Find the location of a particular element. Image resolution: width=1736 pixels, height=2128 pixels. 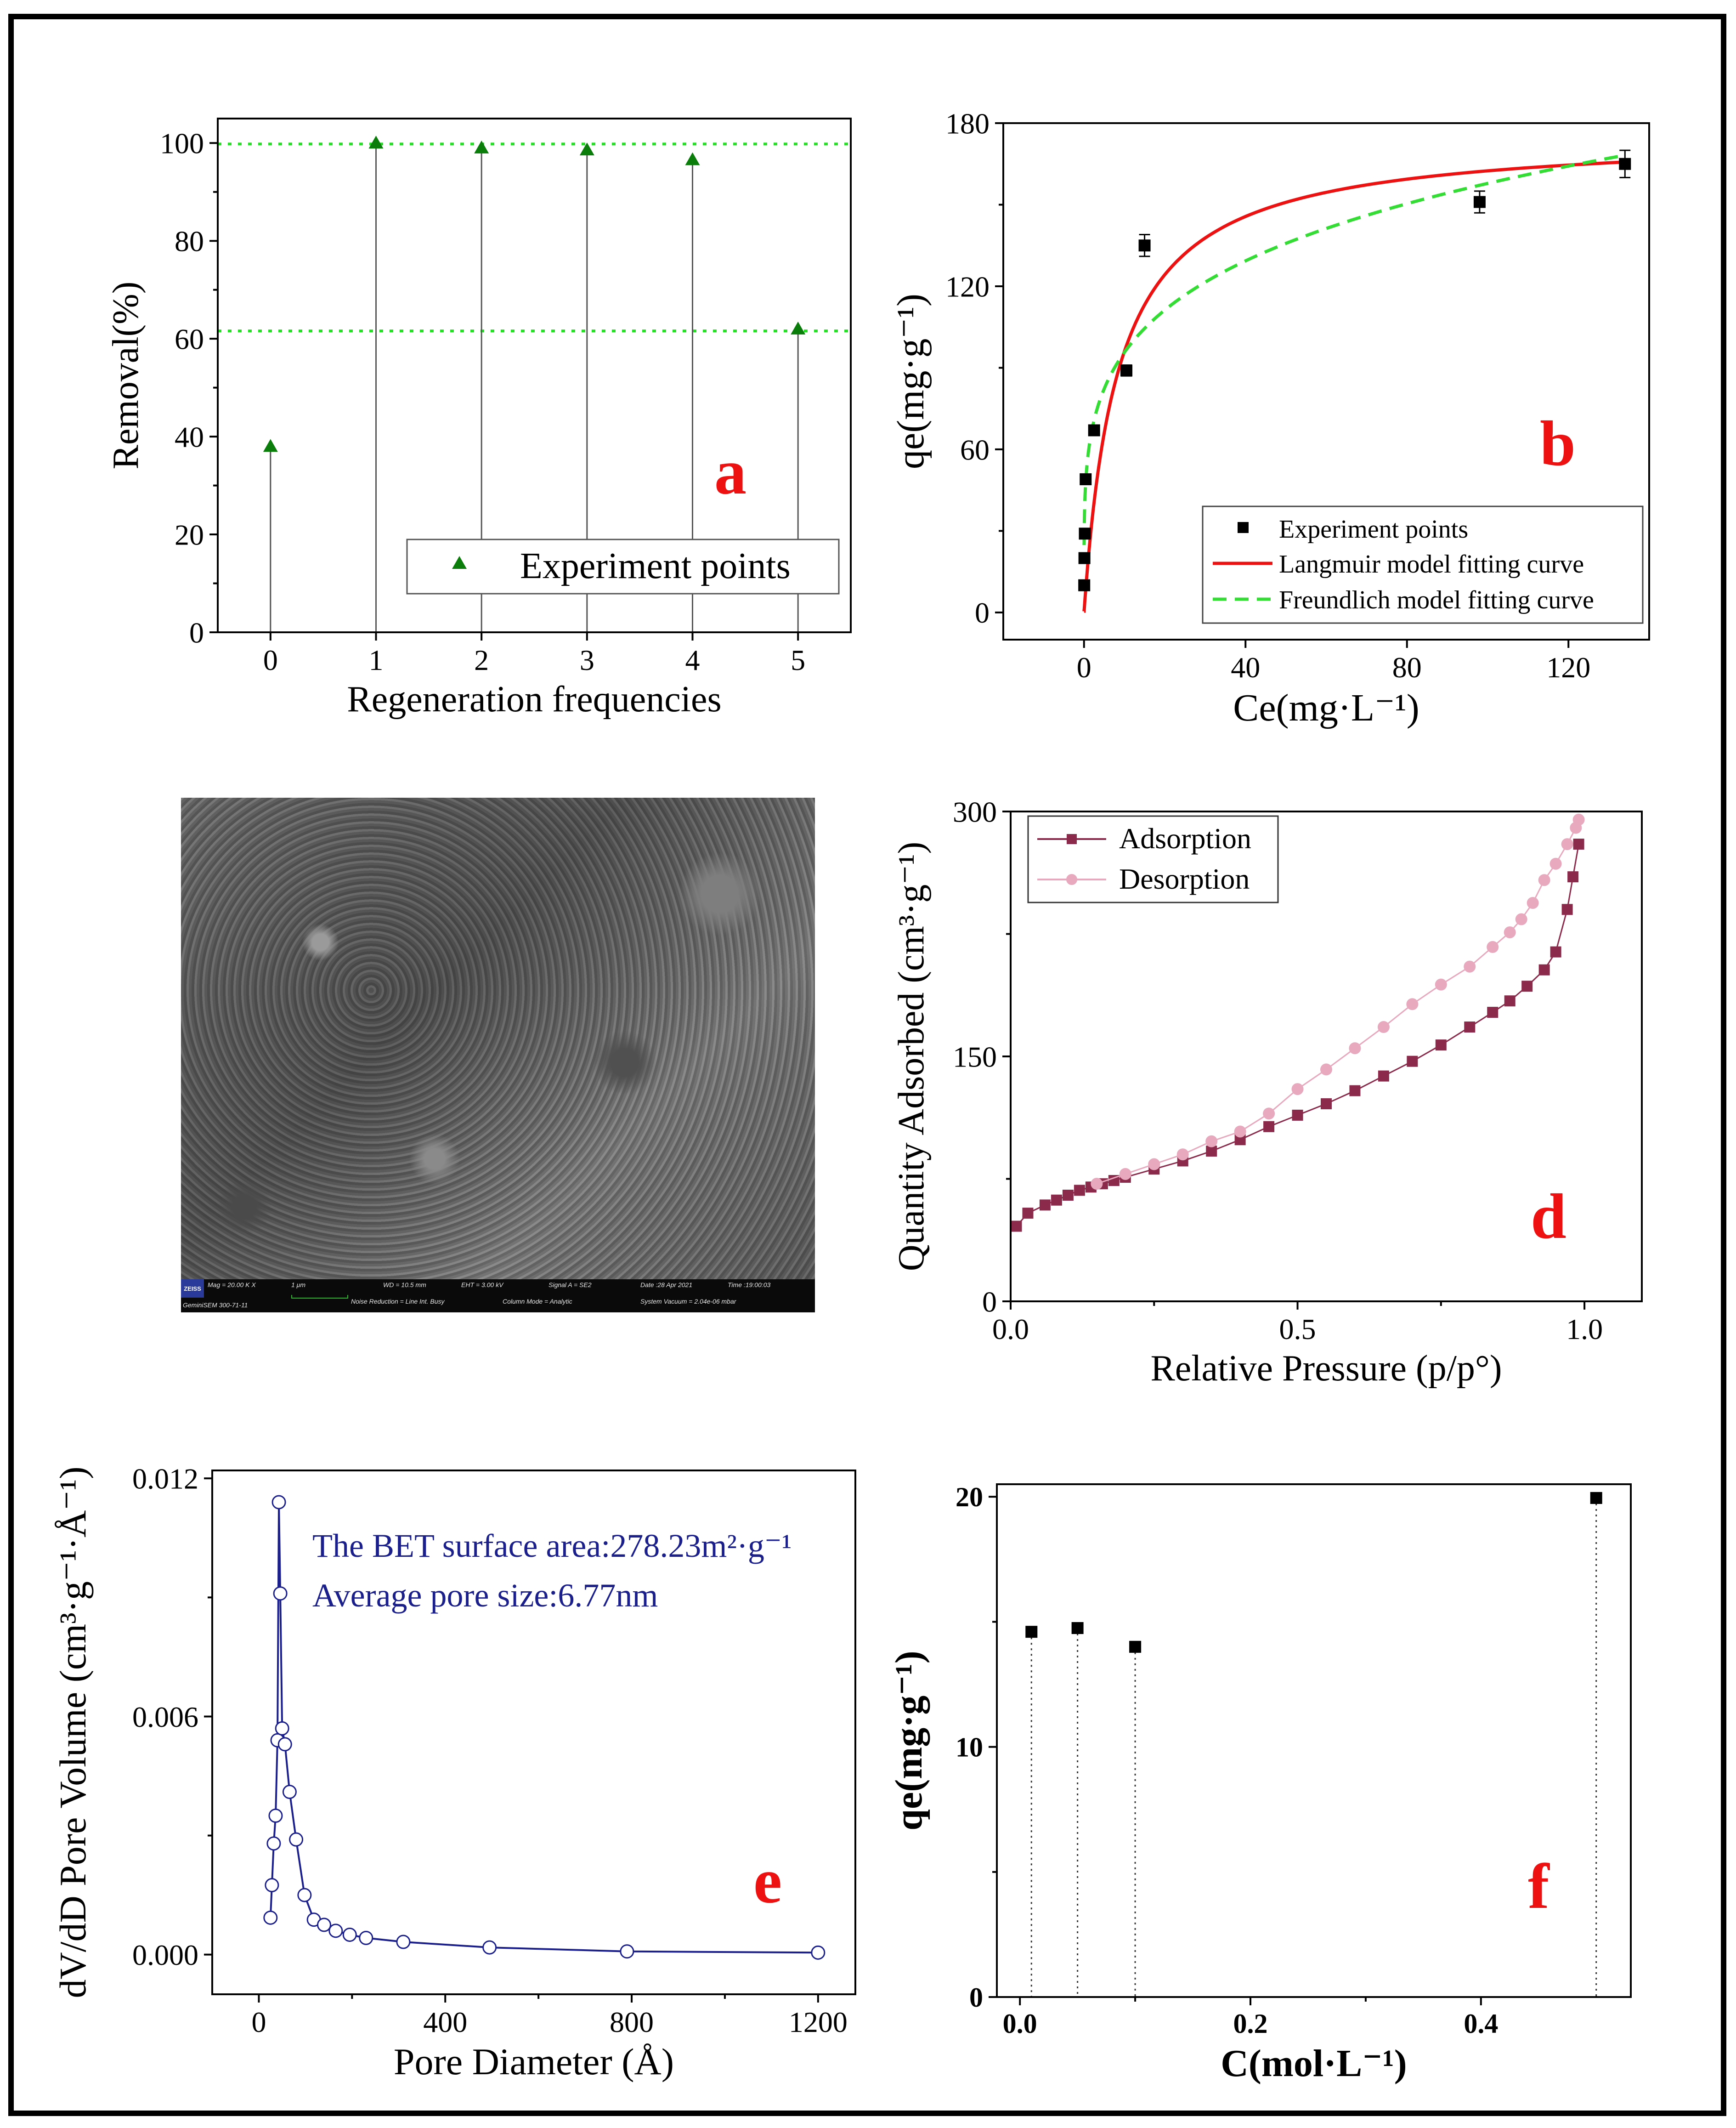

y-tick-label: 80 is located at coordinates (189, 241).